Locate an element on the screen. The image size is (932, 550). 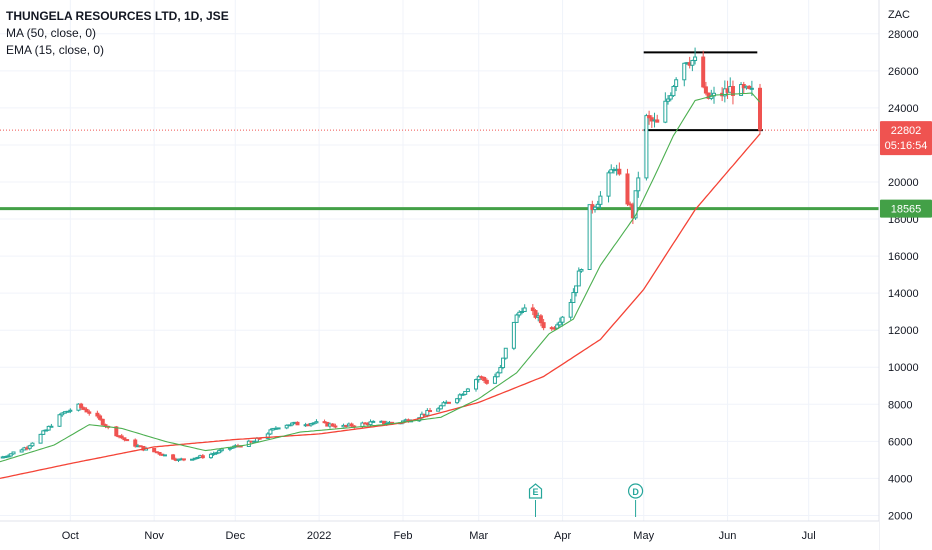
price-badges: 22802 05:16:54 18565 is located at coordinates (906, 169).